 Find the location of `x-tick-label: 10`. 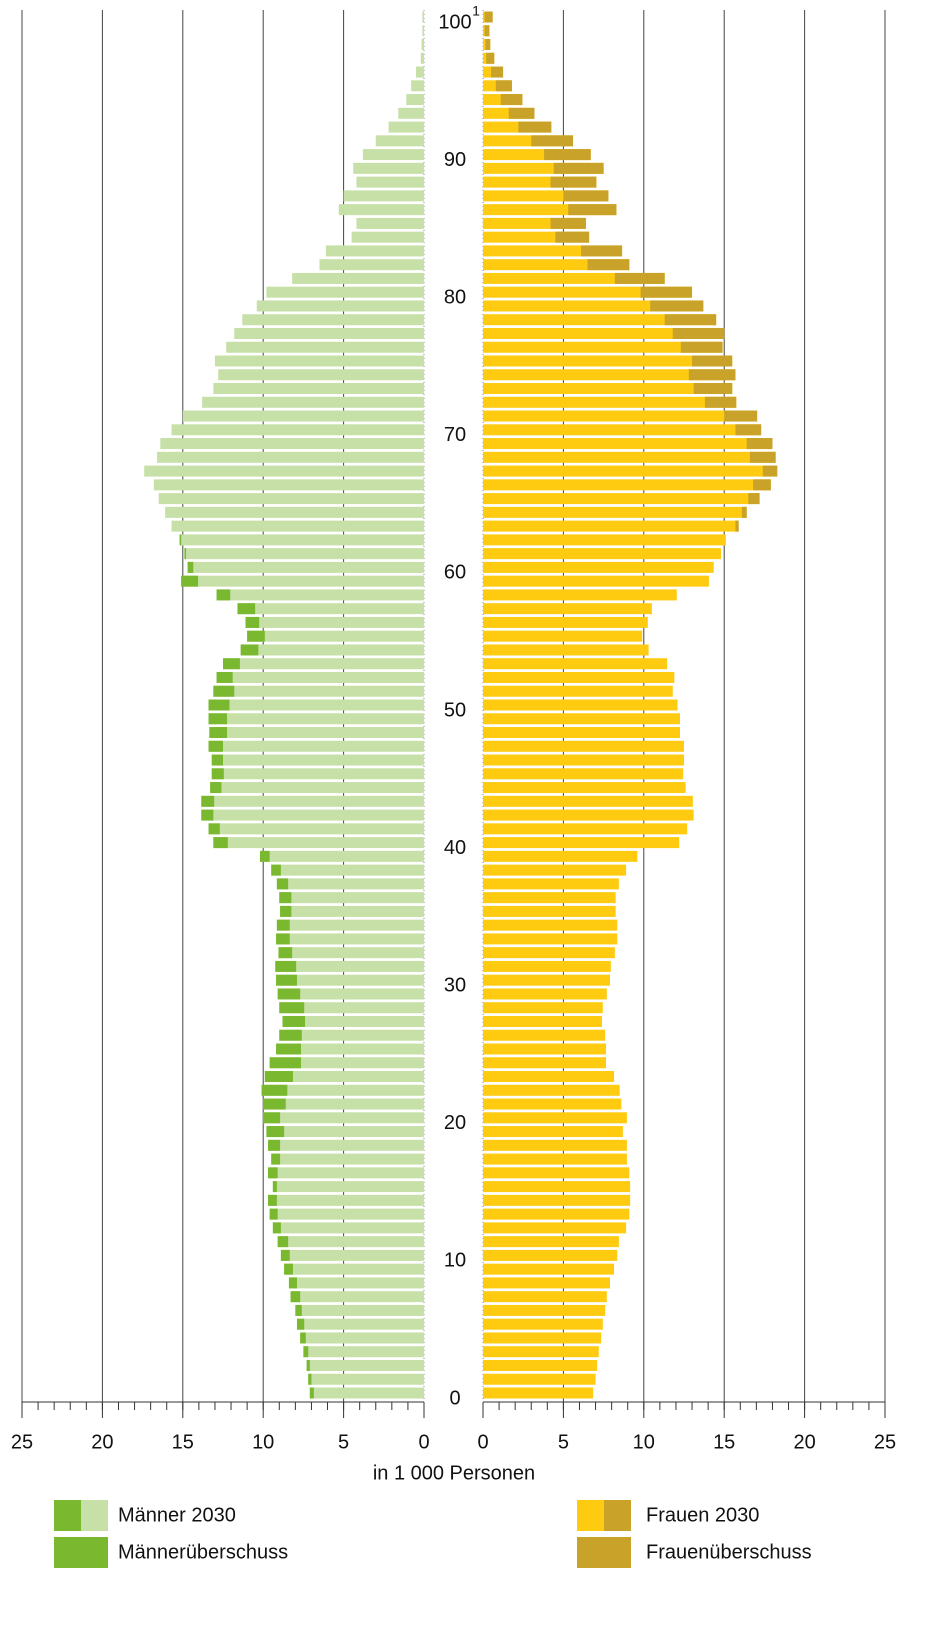

x-tick-label: 10 is located at coordinates (263, 1442).